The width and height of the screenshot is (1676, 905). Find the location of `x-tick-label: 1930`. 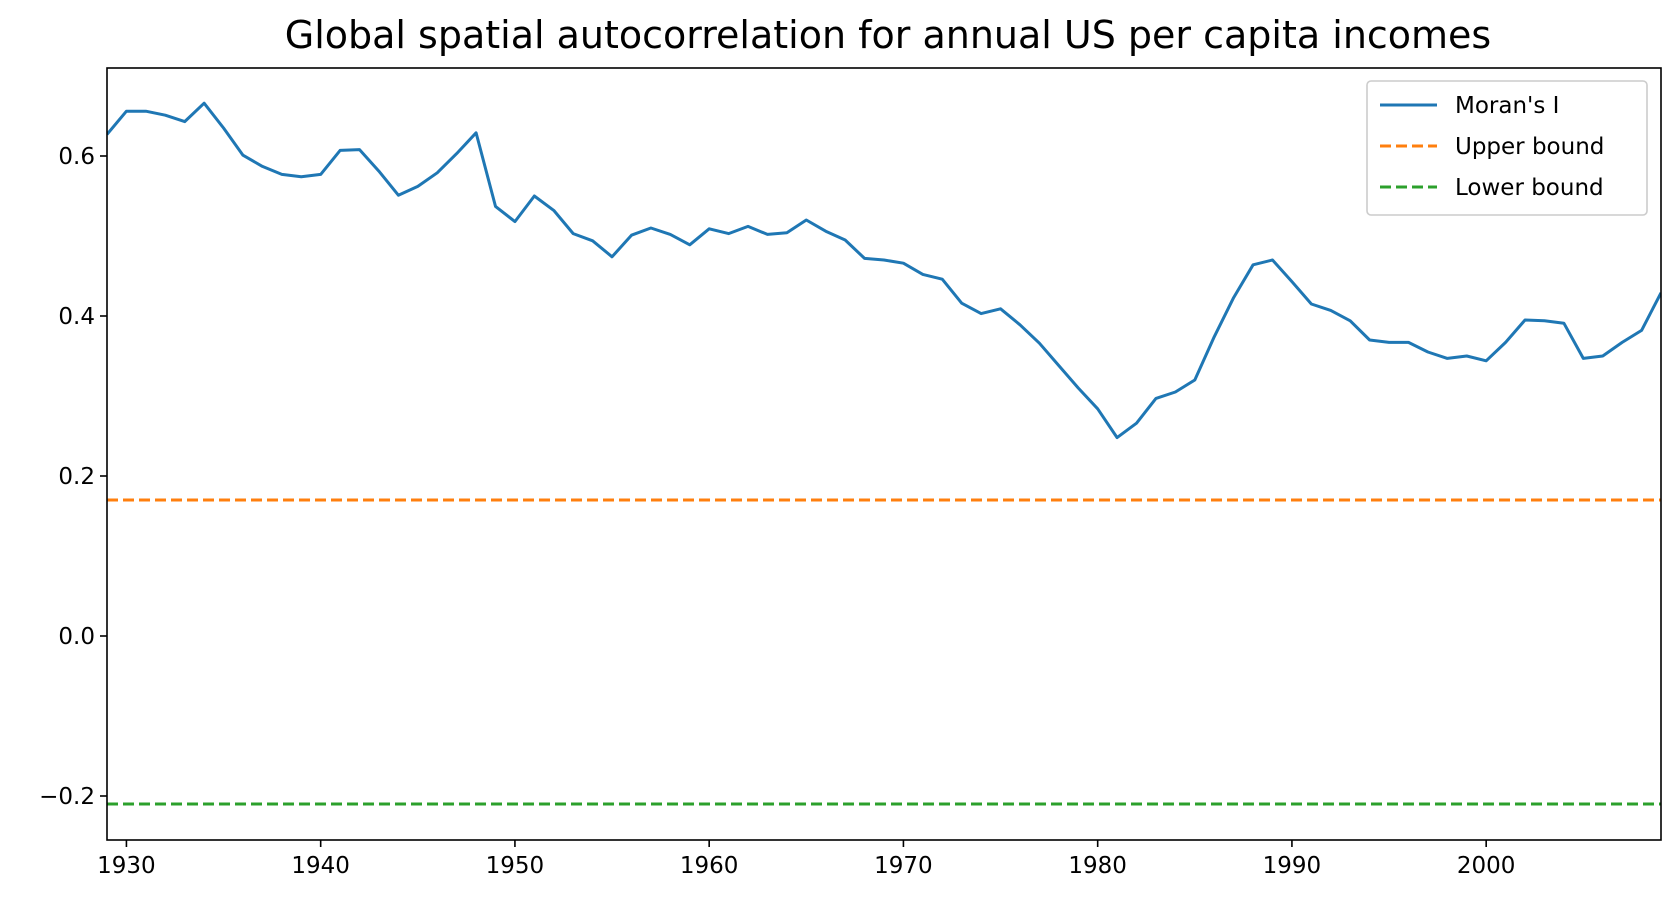

x-tick-label: 1930 is located at coordinates (126, 866).